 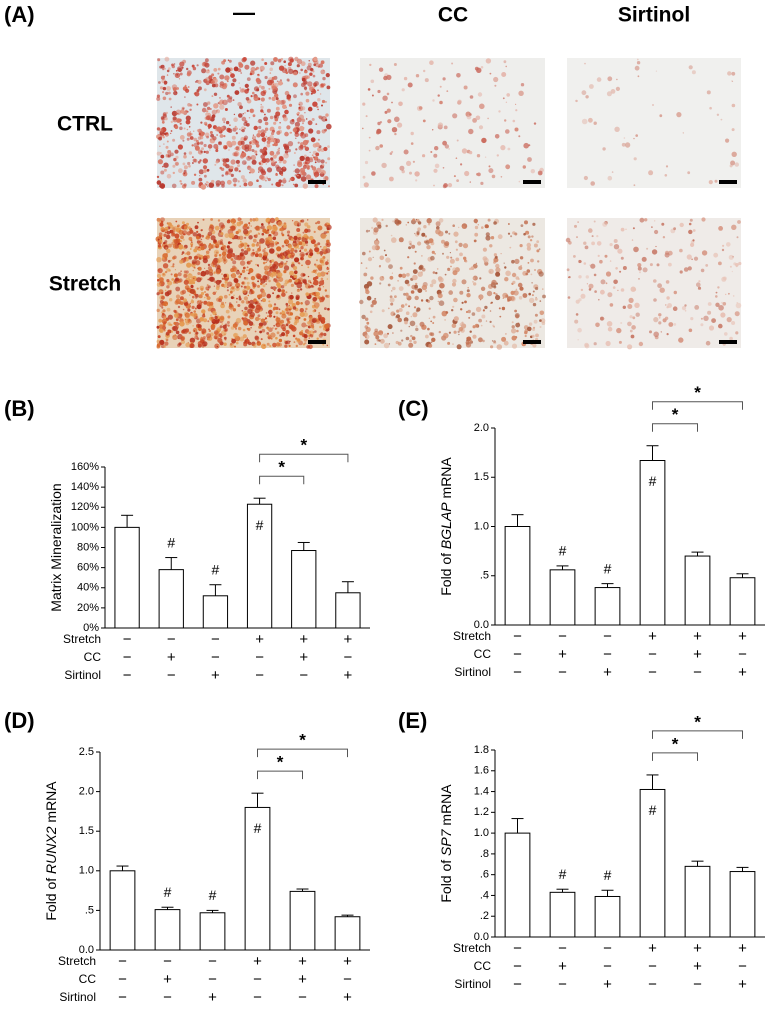 I want to click on bar, so click(x=517, y=576).